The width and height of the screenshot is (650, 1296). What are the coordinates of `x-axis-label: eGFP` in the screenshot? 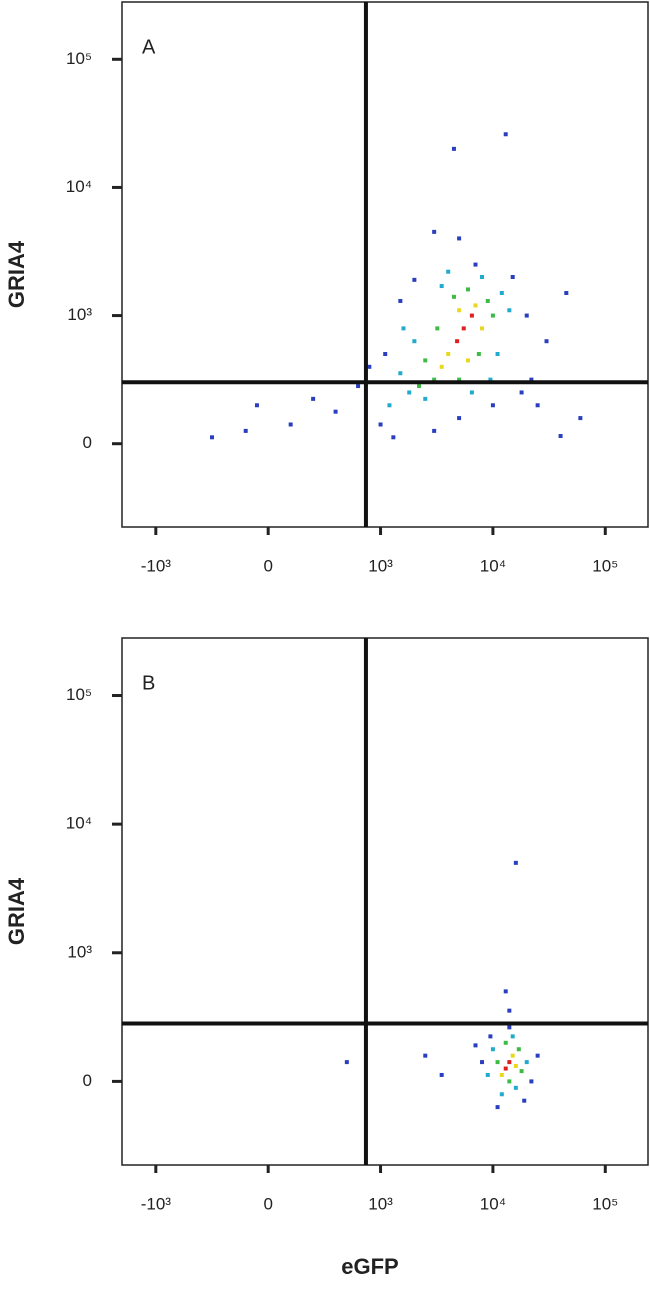 It's located at (369, 1266).